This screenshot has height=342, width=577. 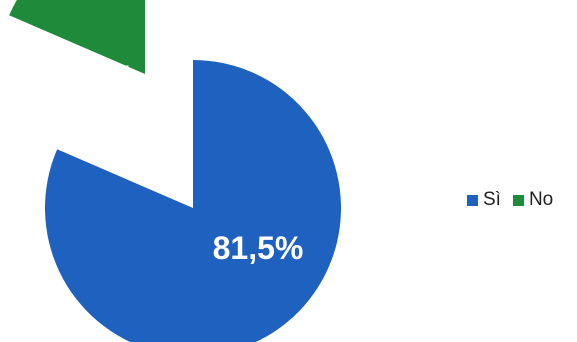 What do you see at coordinates (472, 200) in the screenshot?
I see `legend-swatch-si` at bounding box center [472, 200].